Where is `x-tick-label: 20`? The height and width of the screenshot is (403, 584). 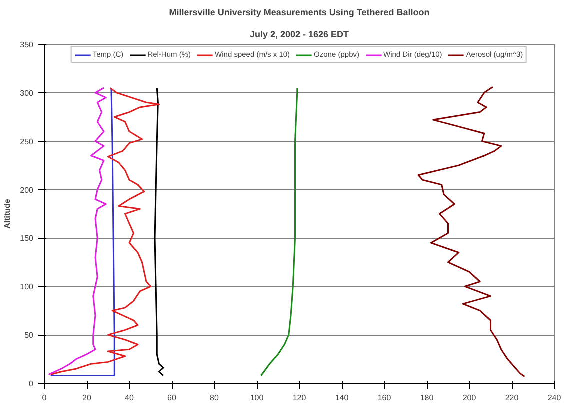 x-tick-label: 20 is located at coordinates (87, 398).